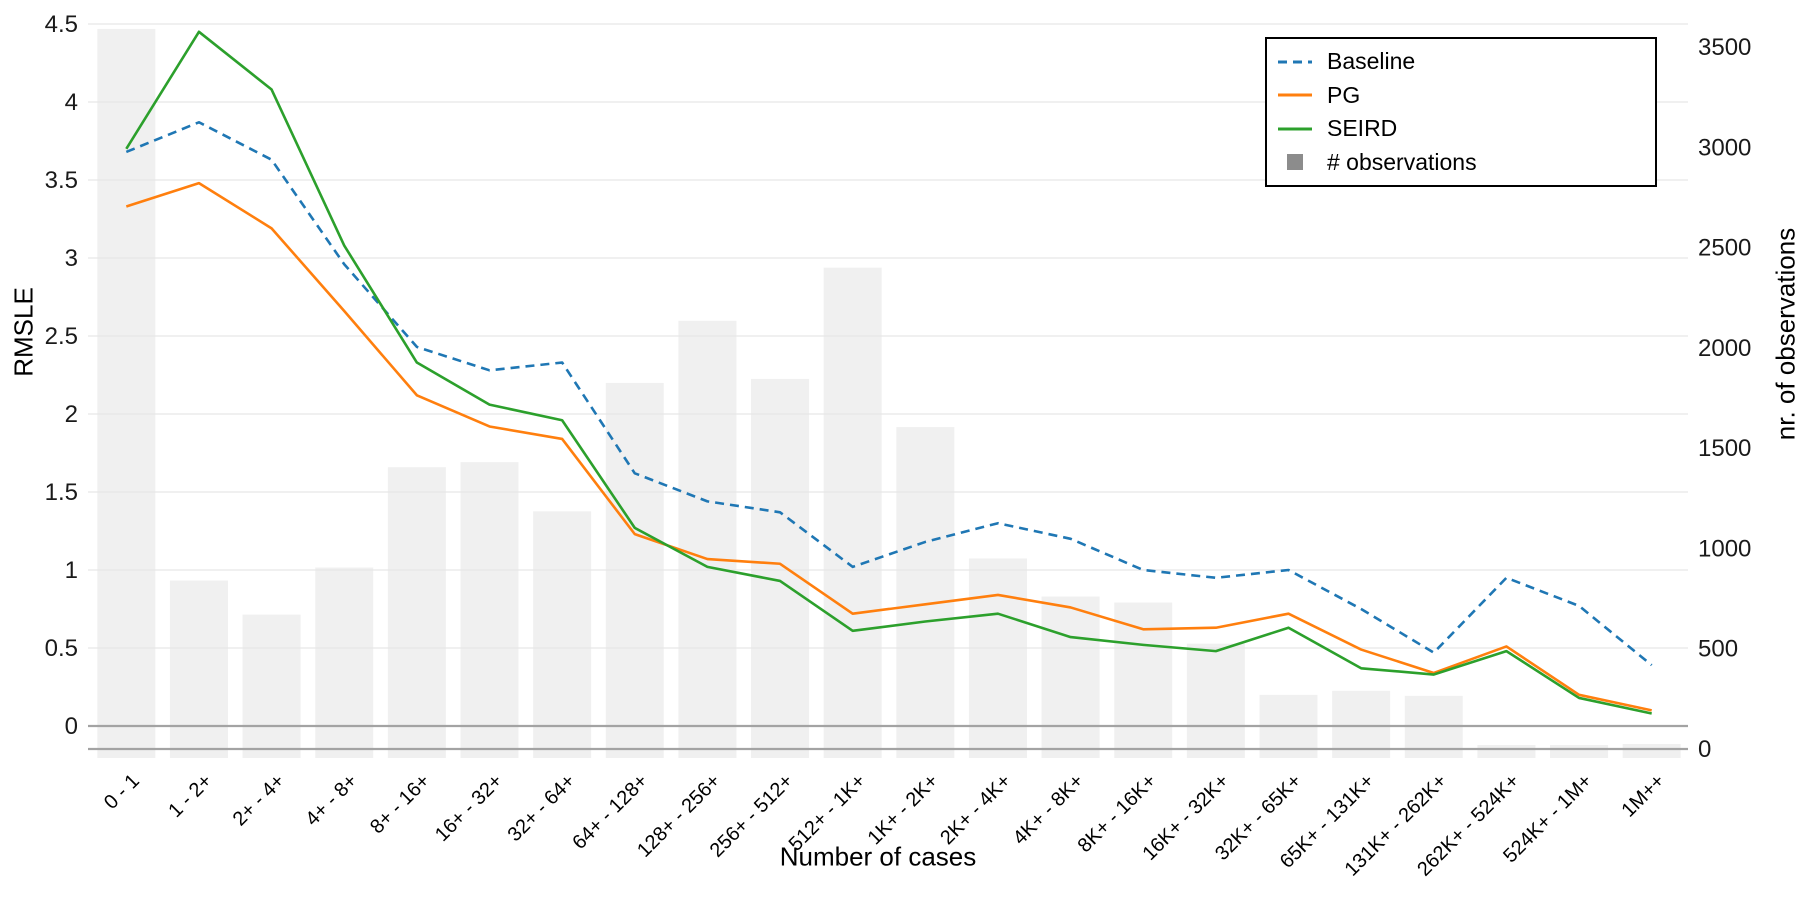  I want to click on x-category-label: 1M++, so click(1643, 796).